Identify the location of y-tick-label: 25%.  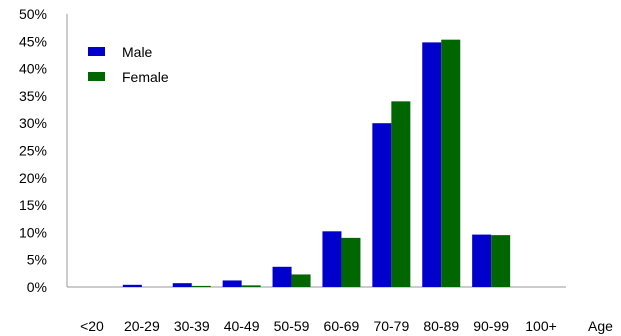
(33, 151).